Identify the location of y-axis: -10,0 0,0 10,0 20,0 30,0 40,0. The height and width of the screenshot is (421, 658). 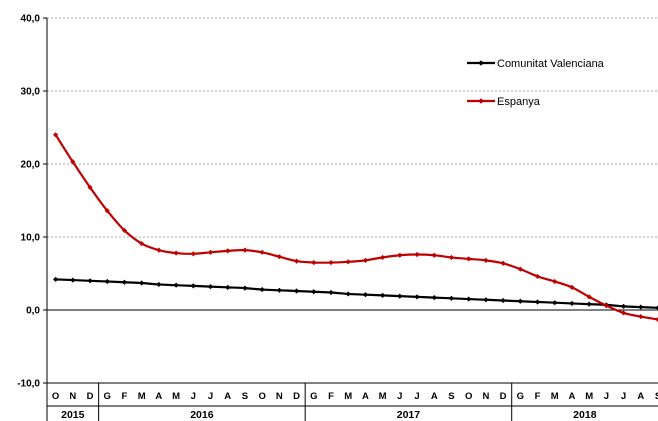
(32, 202).